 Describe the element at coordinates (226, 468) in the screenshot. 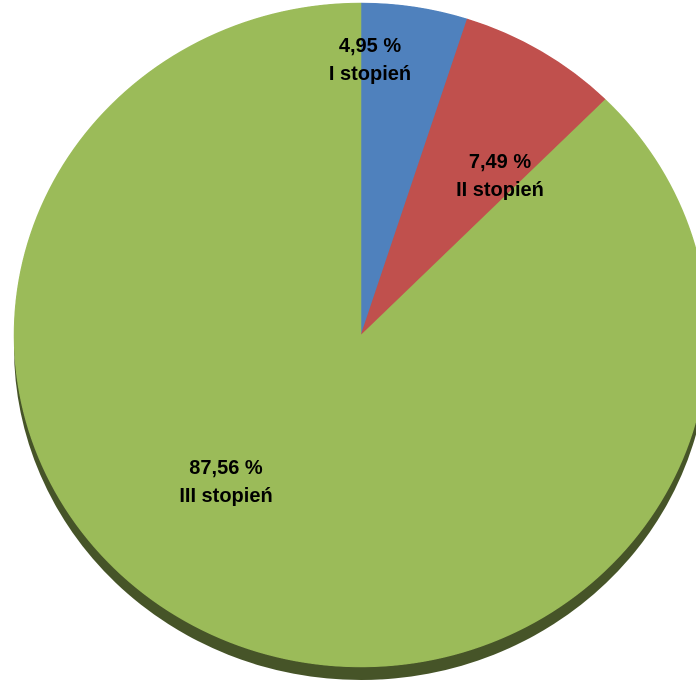

I see `slice-value-label-3: 87,56 %` at that location.